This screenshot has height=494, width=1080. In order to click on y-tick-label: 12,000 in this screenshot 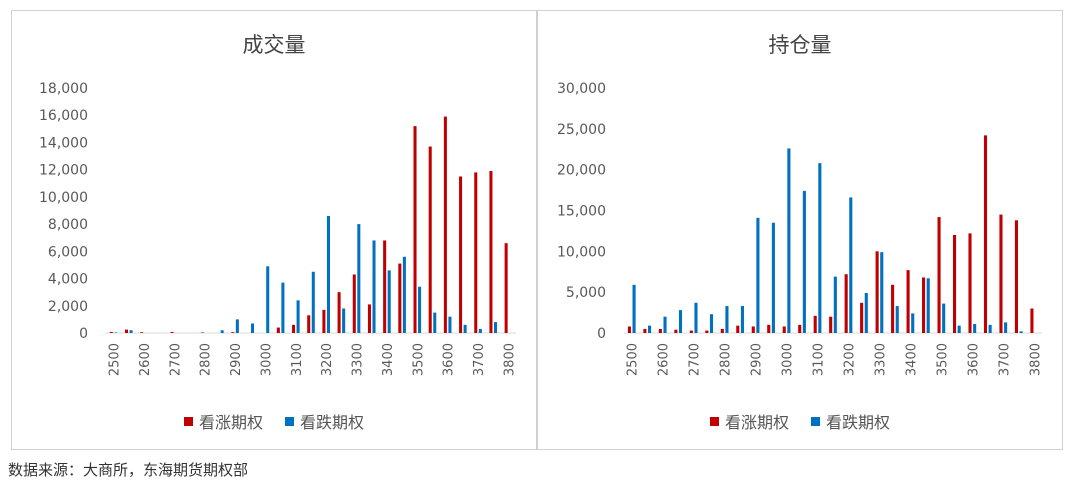, I will do `click(63, 171)`.